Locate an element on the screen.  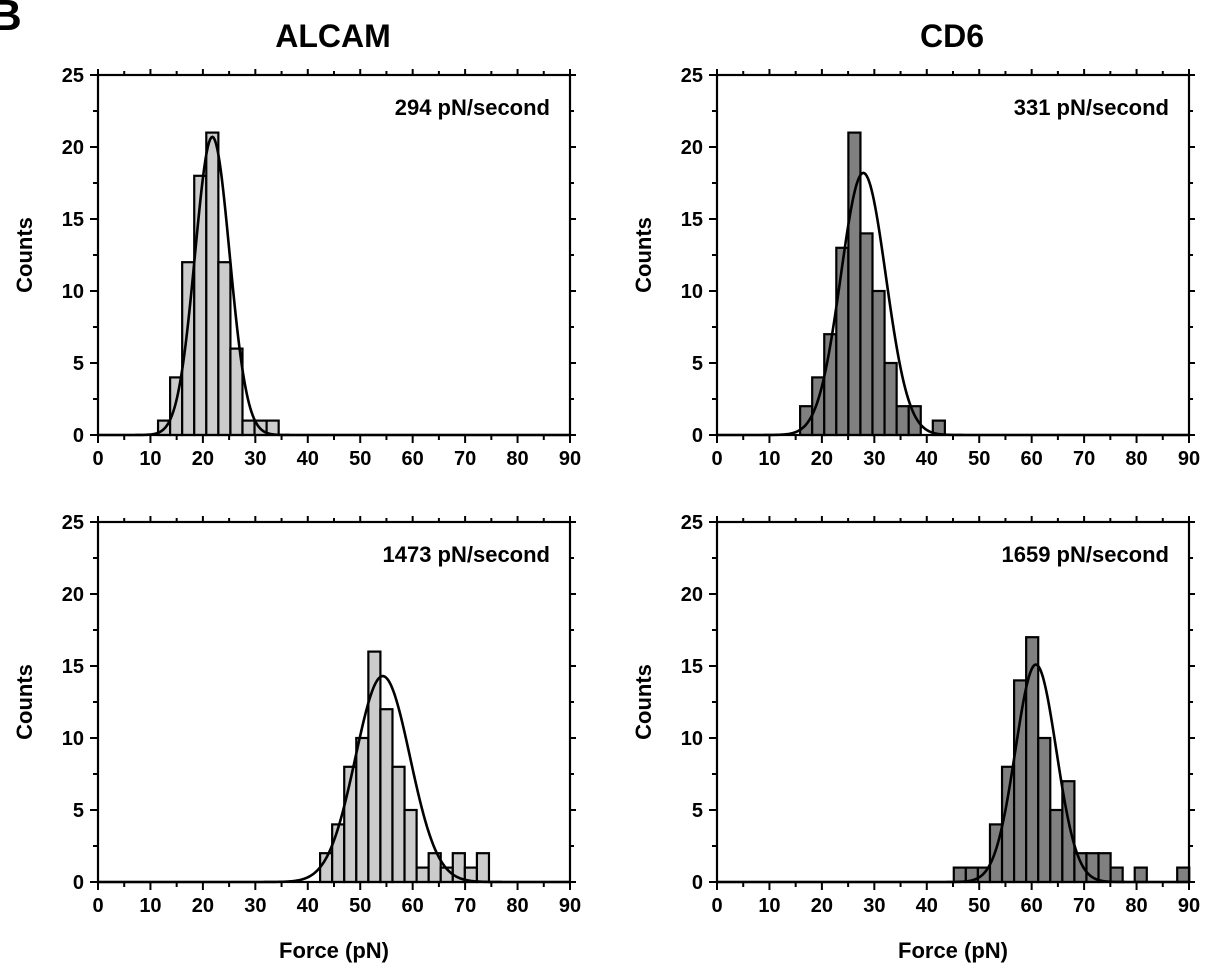
panel-letter: B is located at coordinates (11, 20).